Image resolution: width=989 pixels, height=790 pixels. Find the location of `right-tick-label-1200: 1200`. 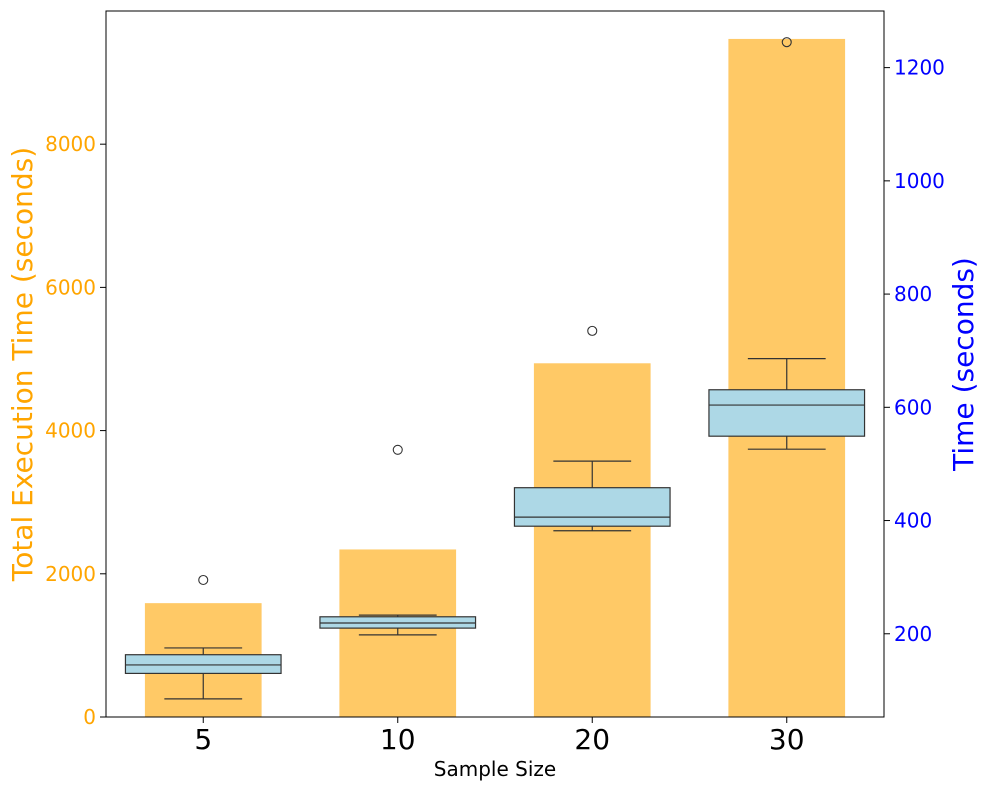

right-tick-label-1200: 1200 is located at coordinates (919, 68).